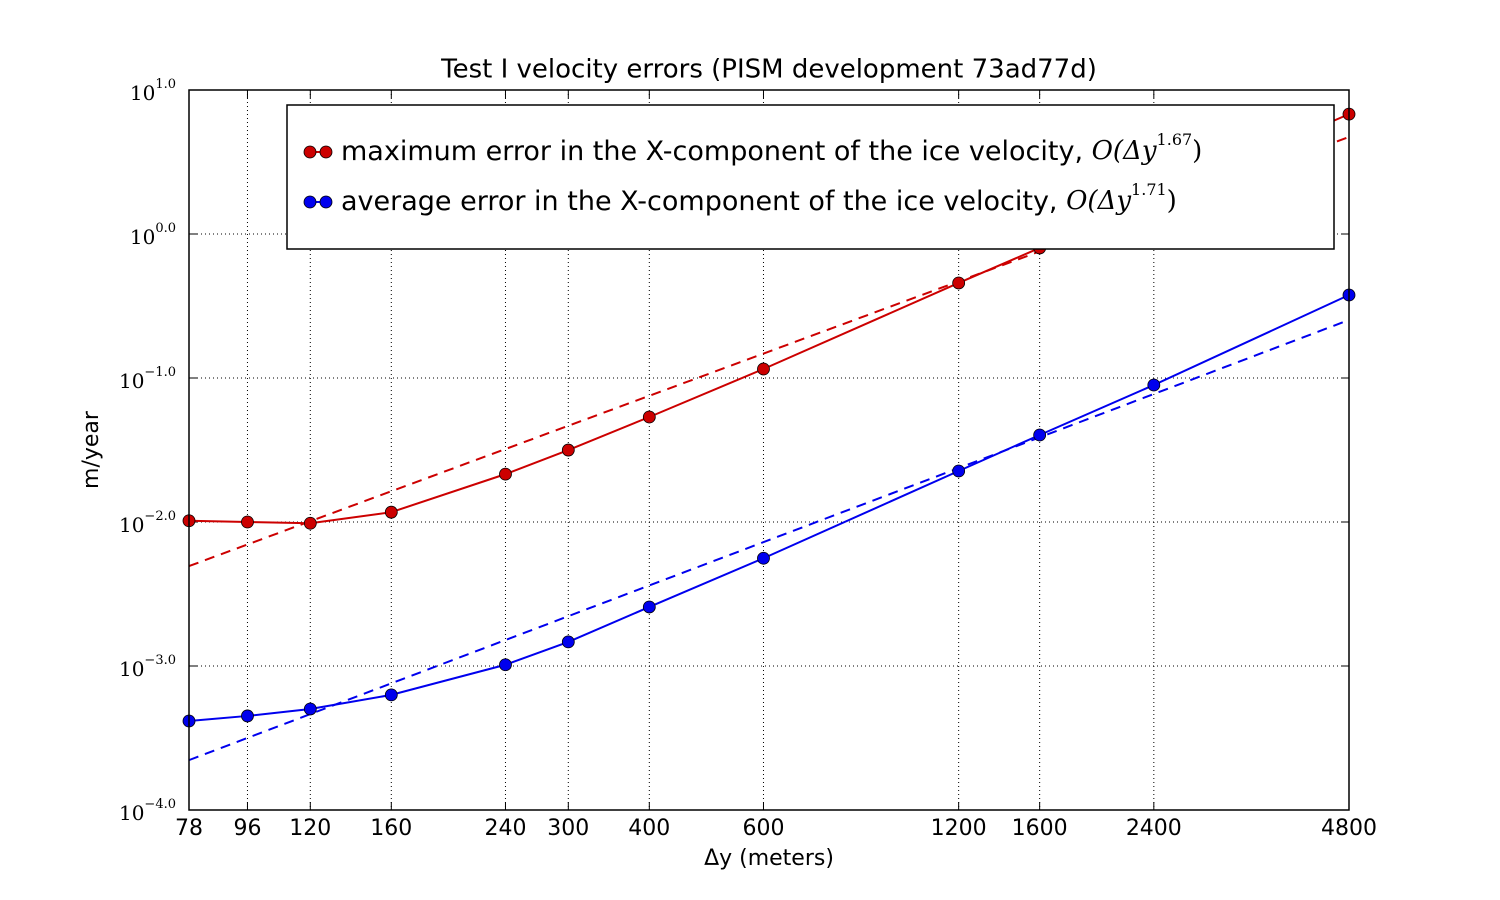  Describe the element at coordinates (160, 660) in the screenshot. I see `y-tick-exponent: −3.0` at that location.